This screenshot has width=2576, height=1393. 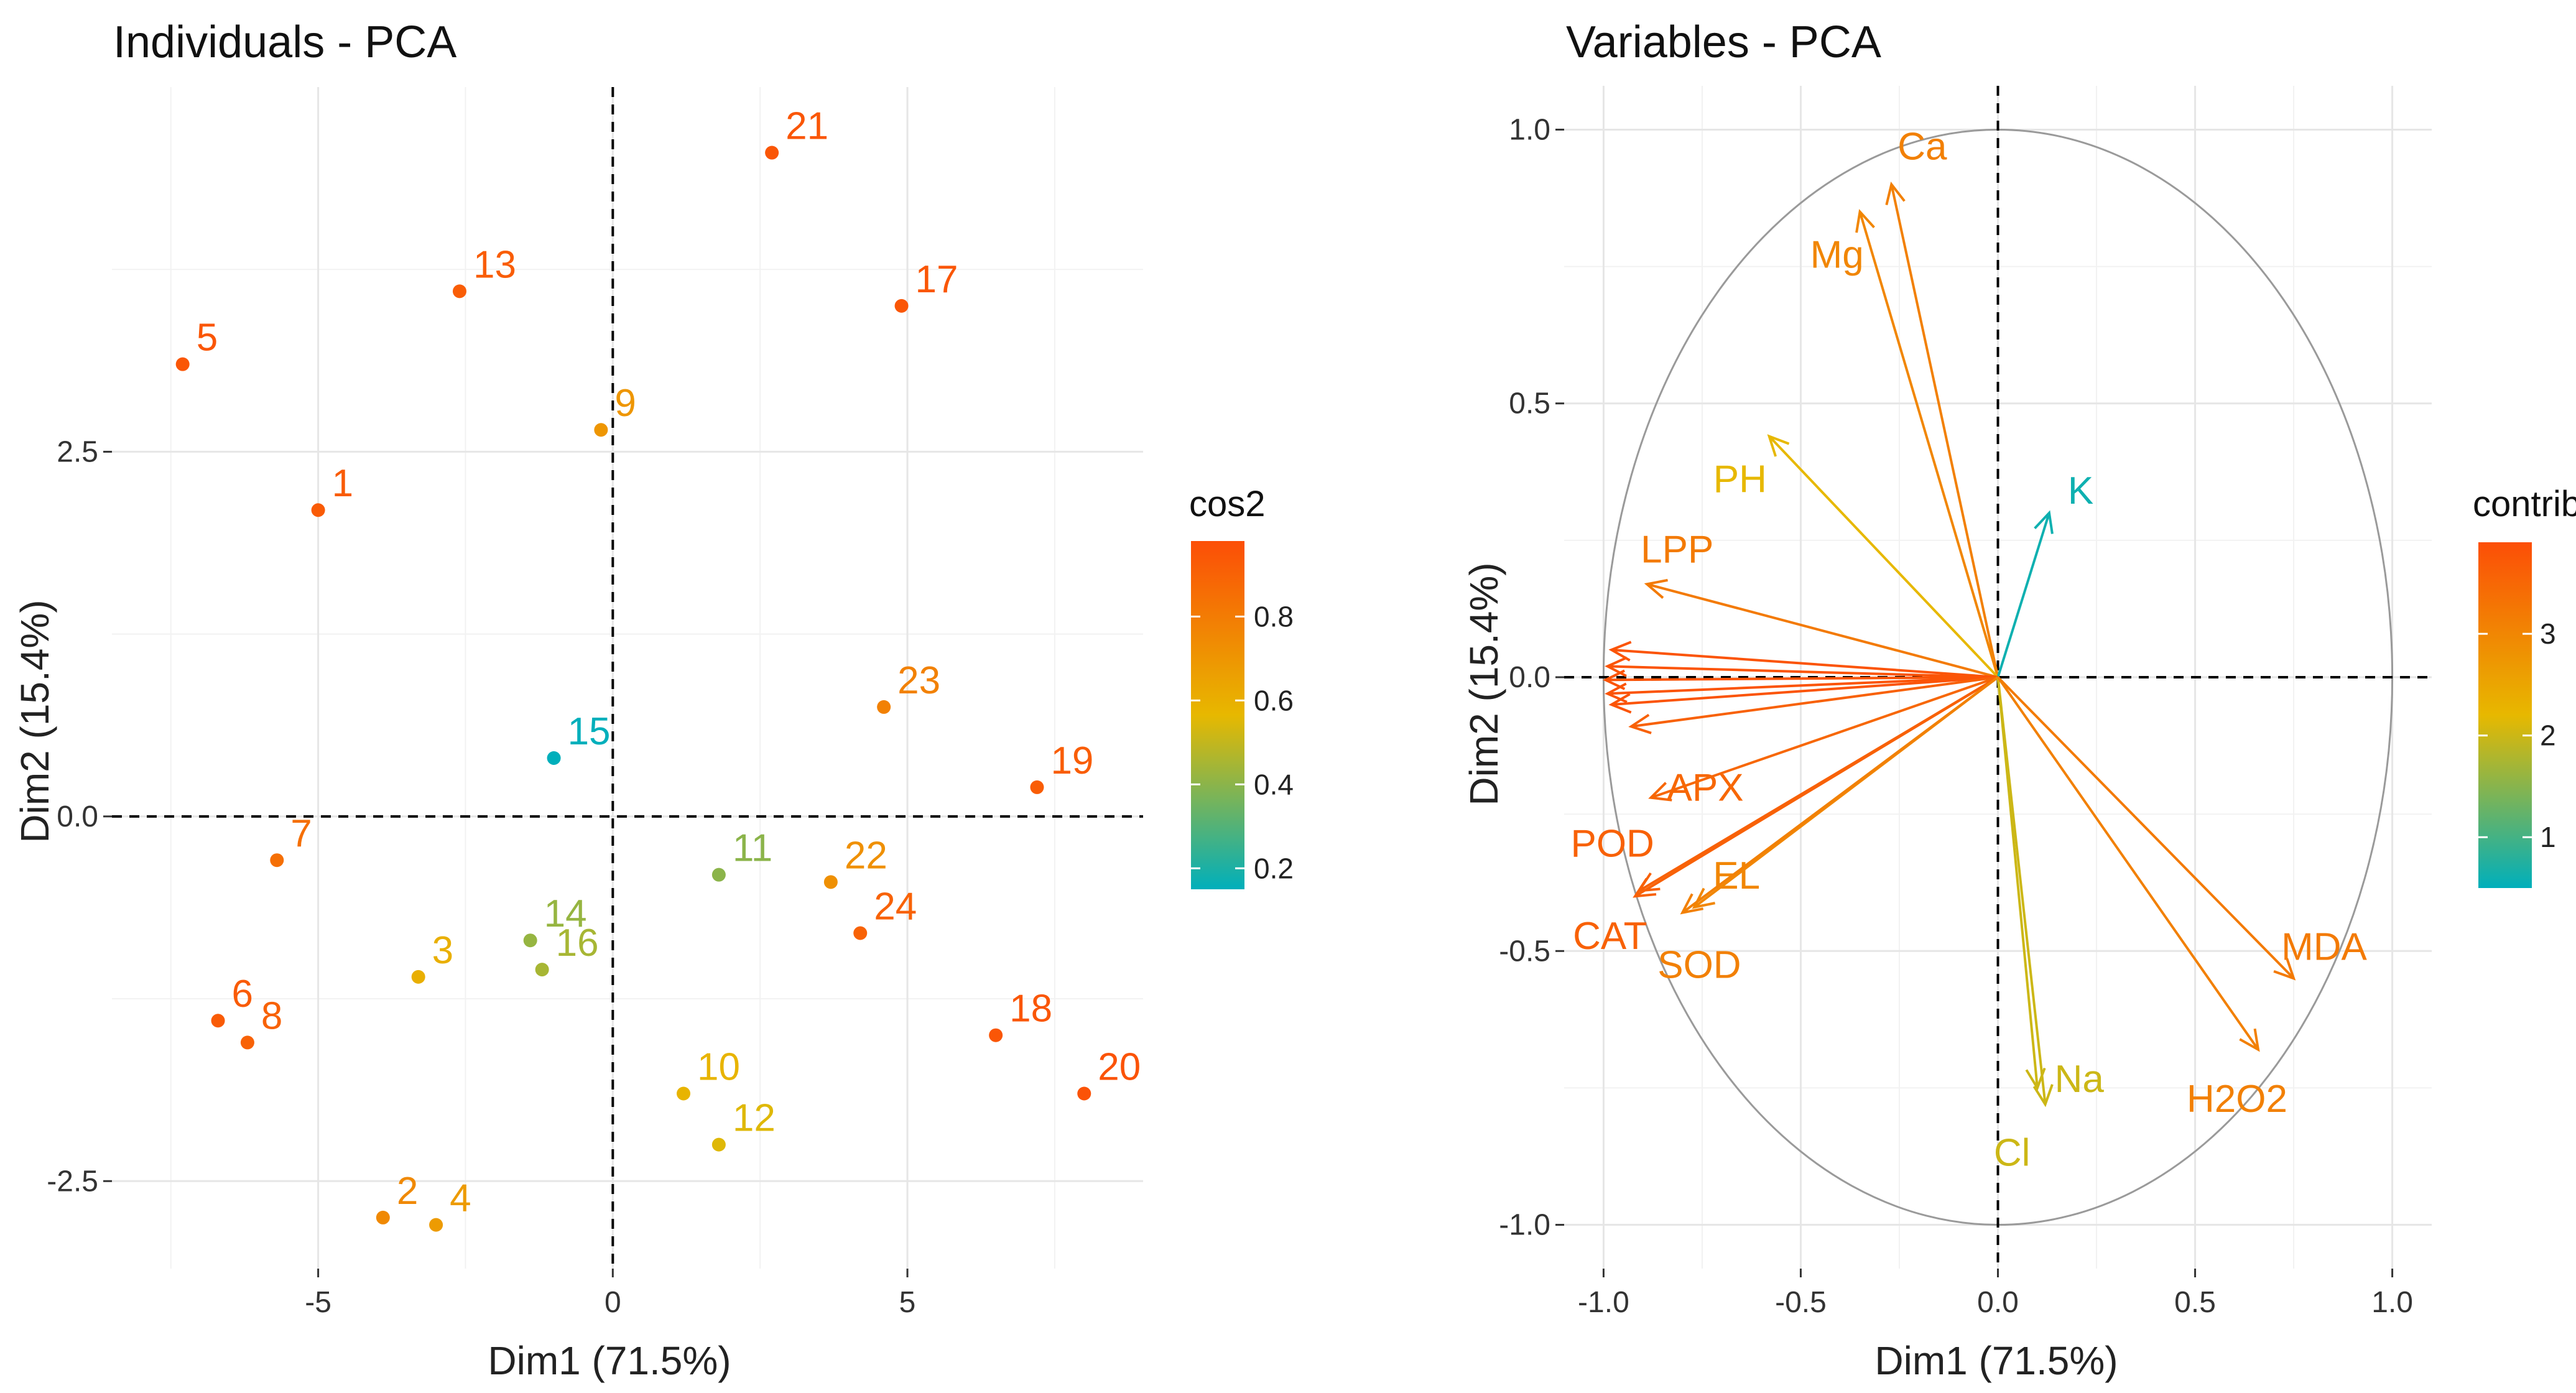 I want to click on variable-label: H2O2, so click(x=2237, y=1099).